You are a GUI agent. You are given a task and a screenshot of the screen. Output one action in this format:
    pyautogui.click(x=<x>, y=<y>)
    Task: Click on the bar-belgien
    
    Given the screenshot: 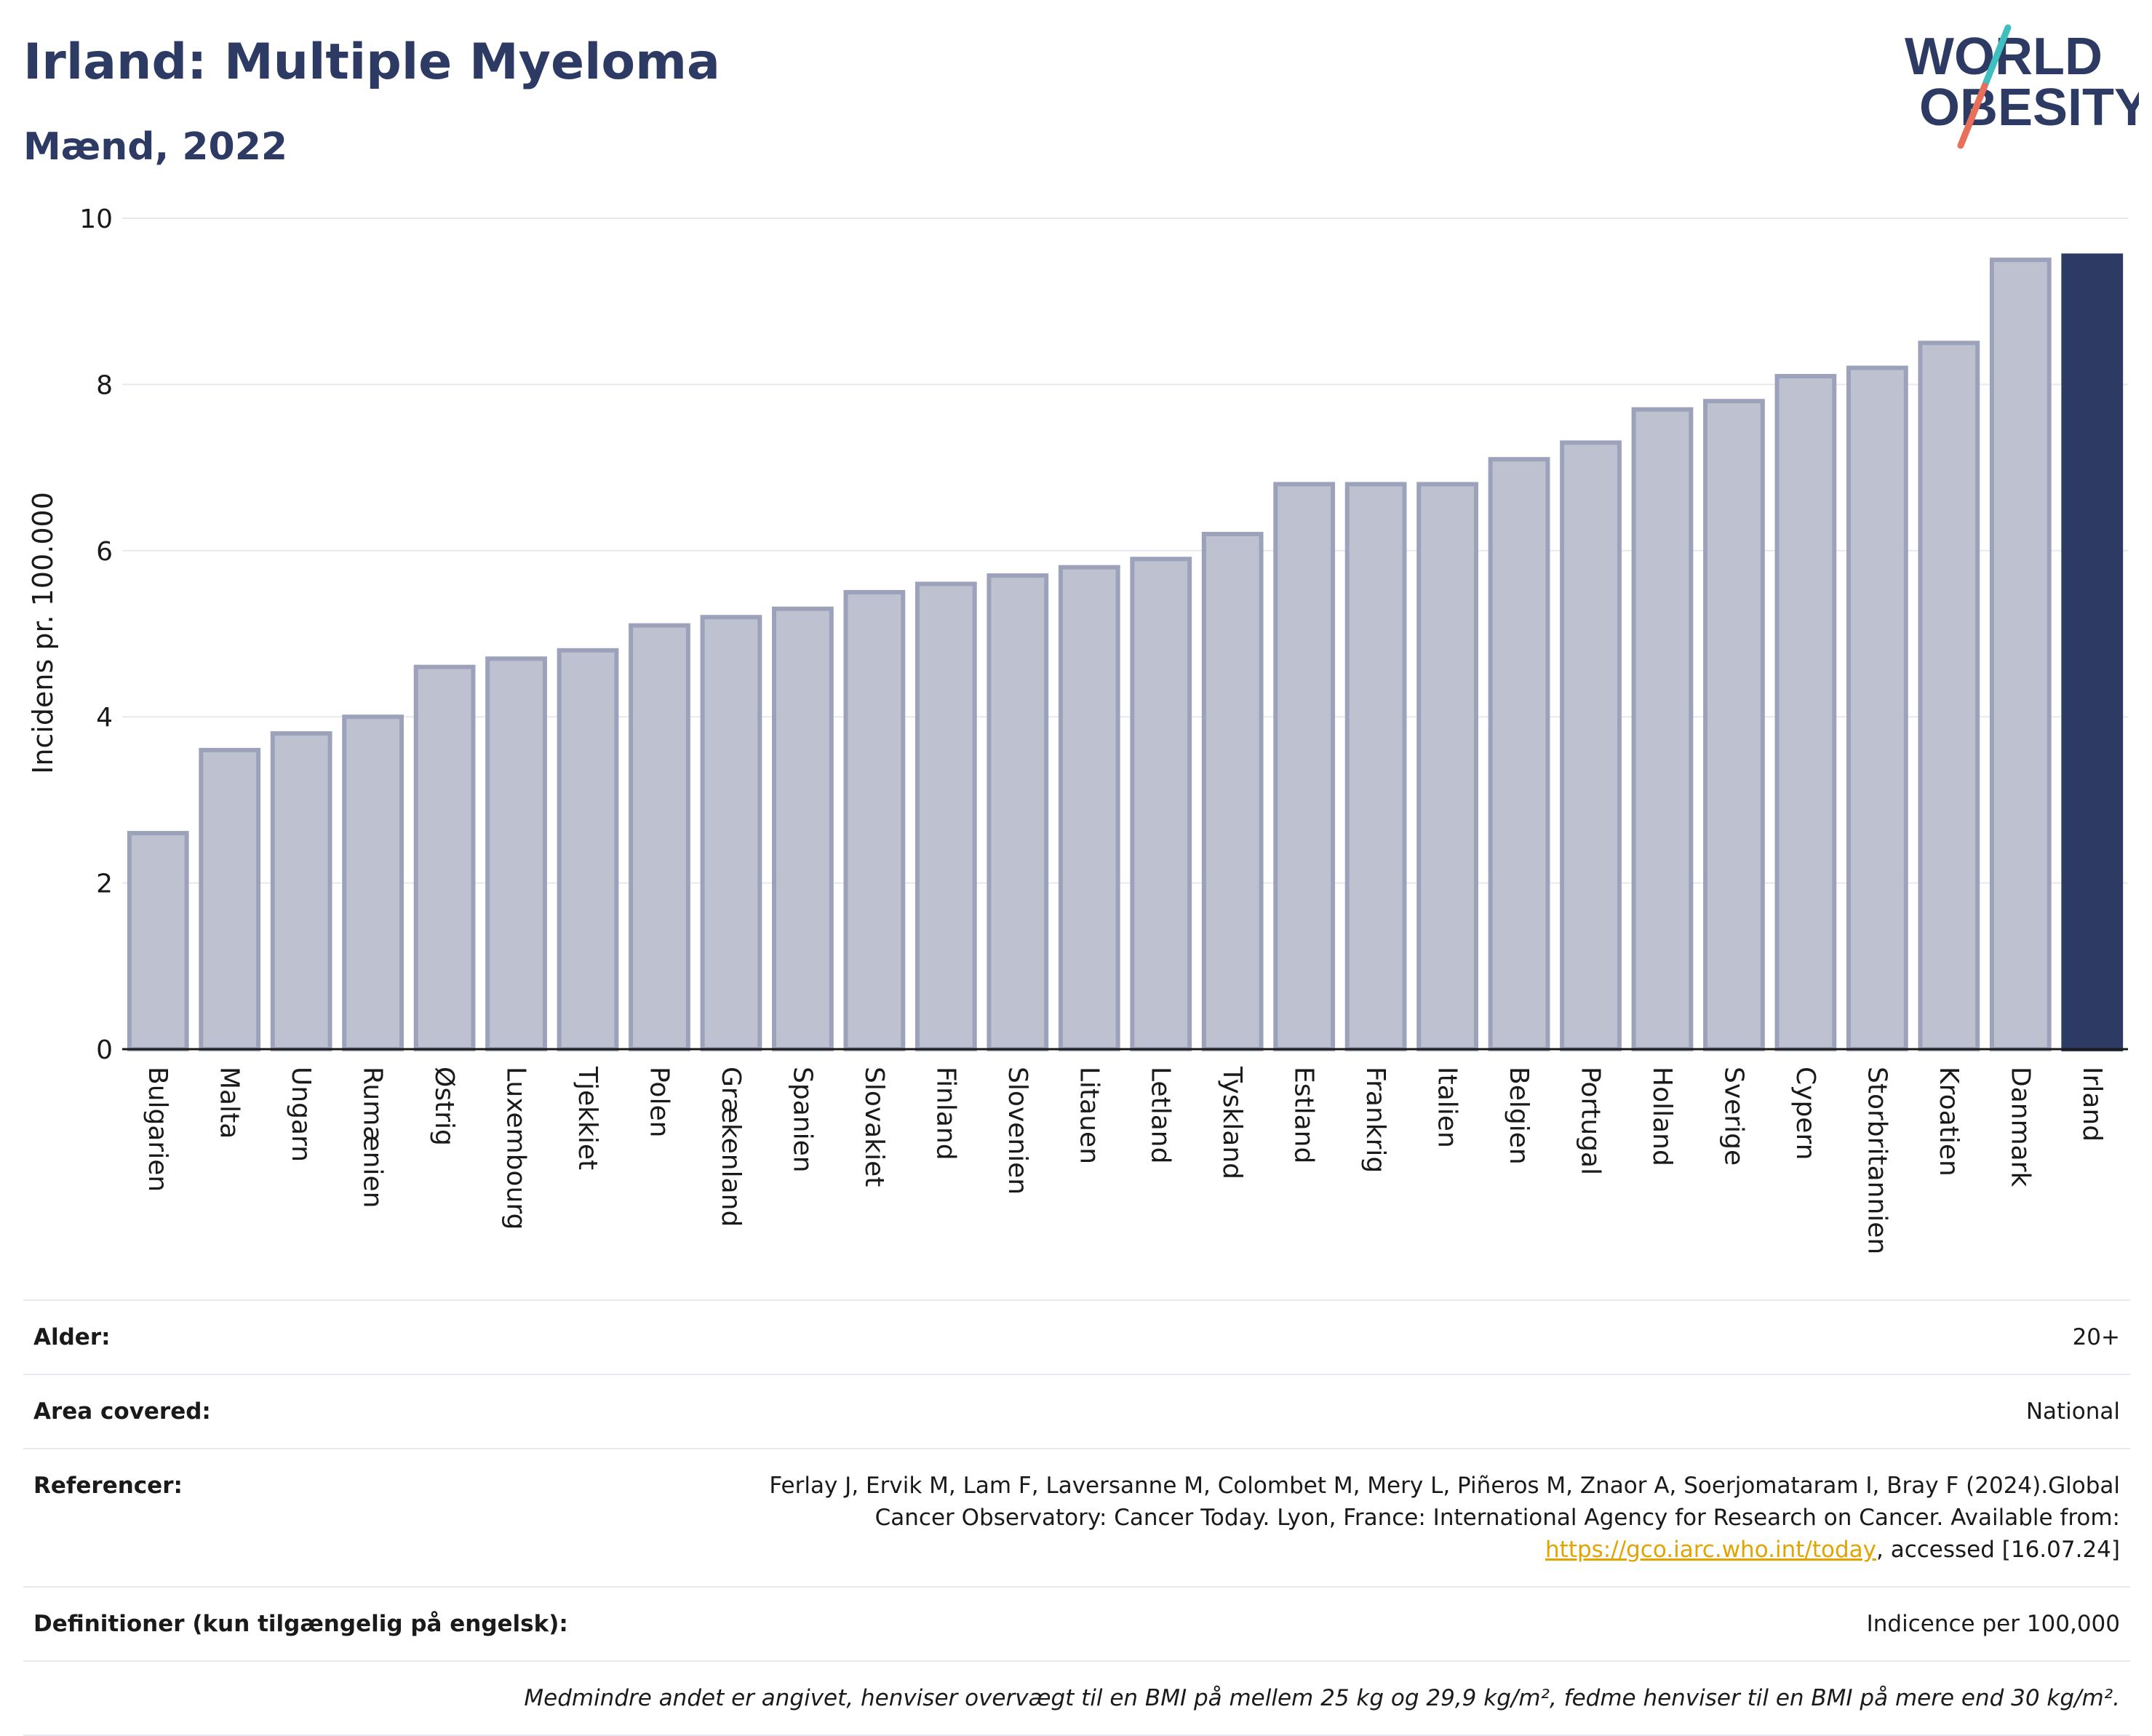 What is the action you would take?
    pyautogui.click(x=1519, y=754)
    